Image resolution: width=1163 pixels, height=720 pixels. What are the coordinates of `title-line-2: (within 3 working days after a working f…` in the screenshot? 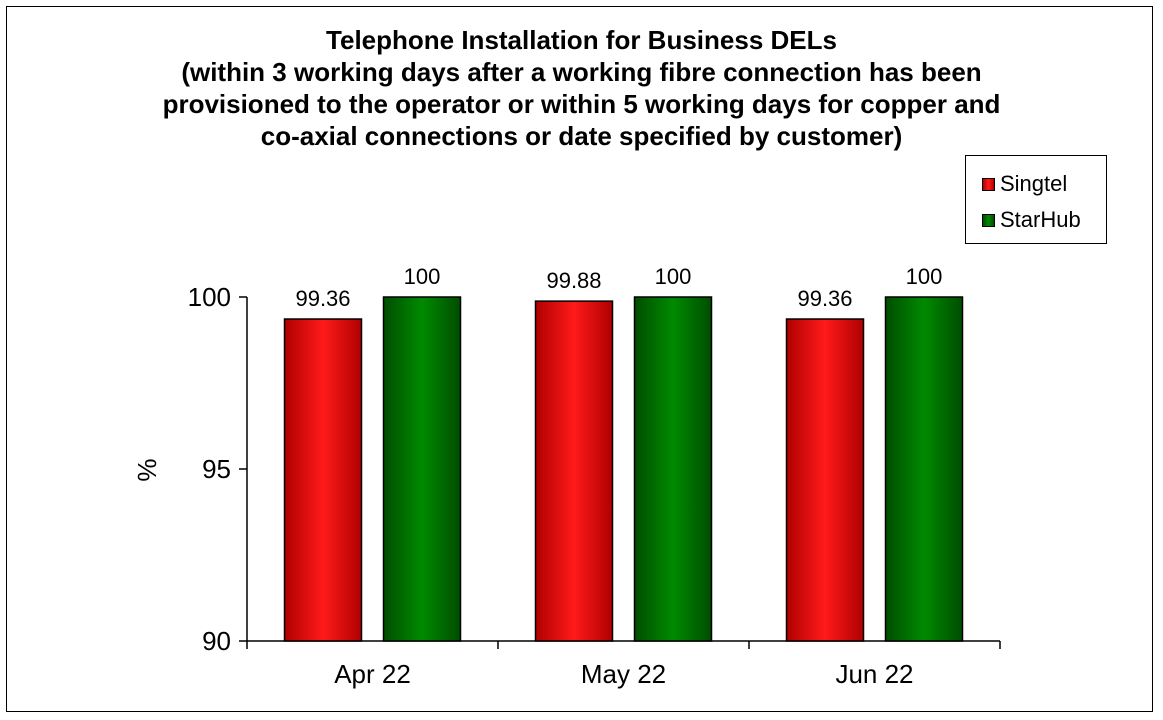 It's located at (581, 72).